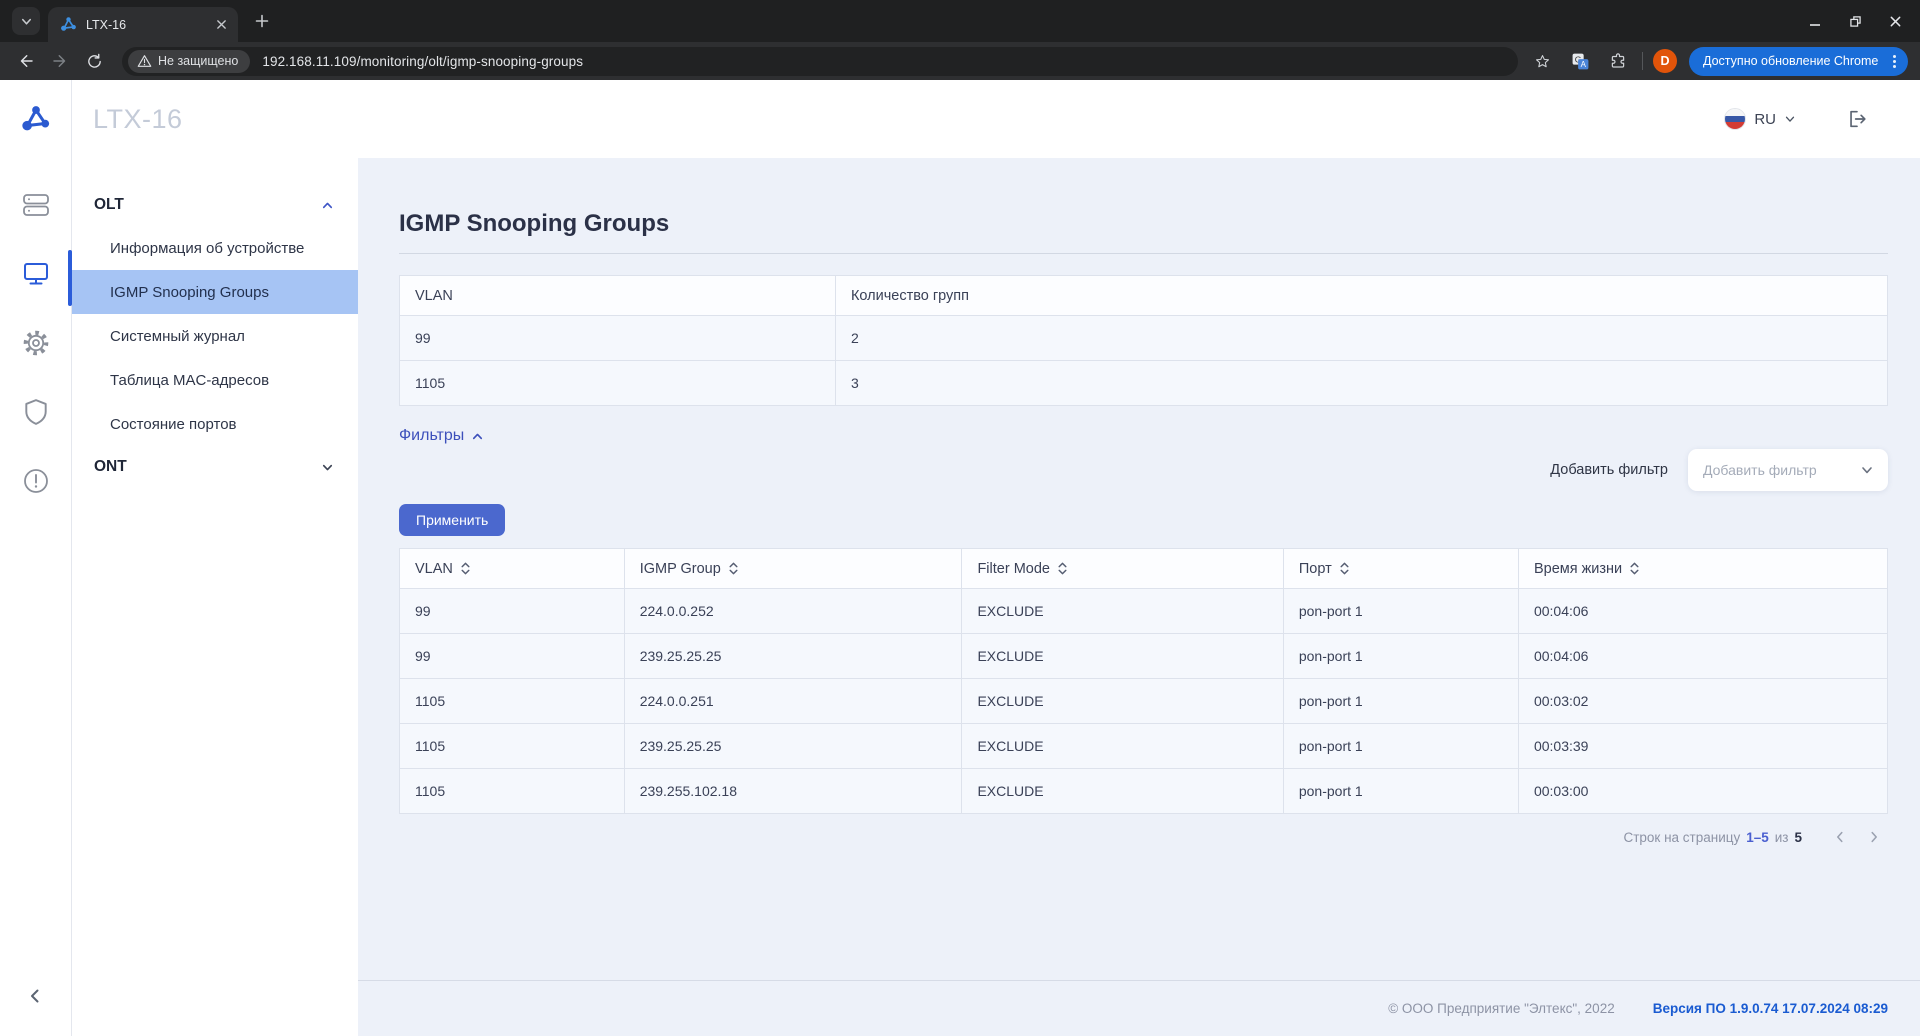 This screenshot has width=1920, height=1036. What do you see at coordinates (434, 568) in the screenshot?
I see `col-vlan-label: VLAN` at bounding box center [434, 568].